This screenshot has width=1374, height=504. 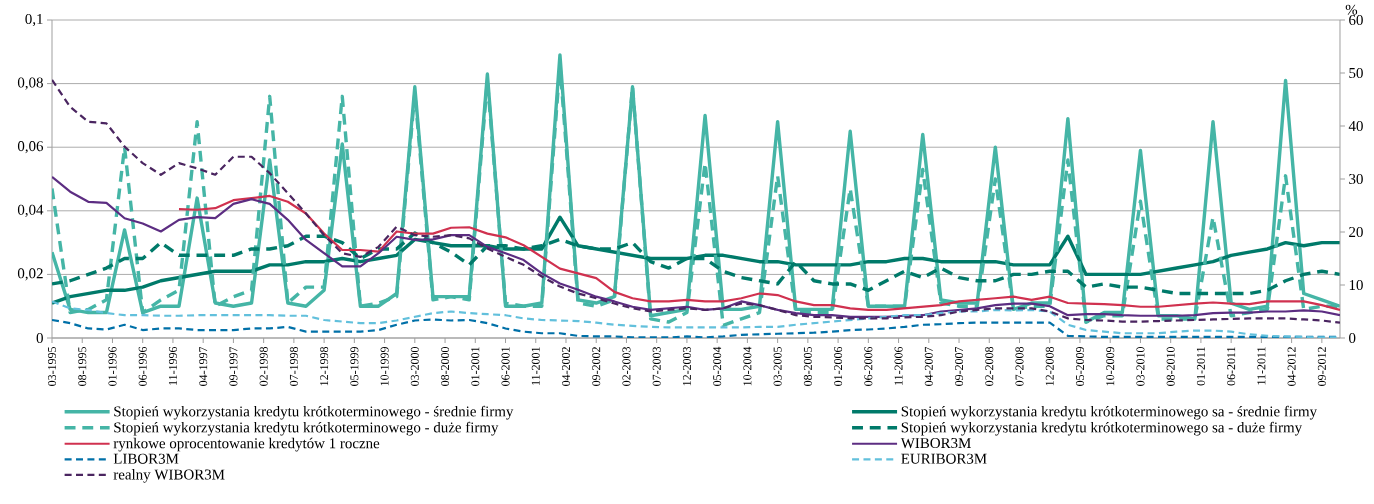 I want to click on y-tick-label: 0,08, so click(x=30, y=83).